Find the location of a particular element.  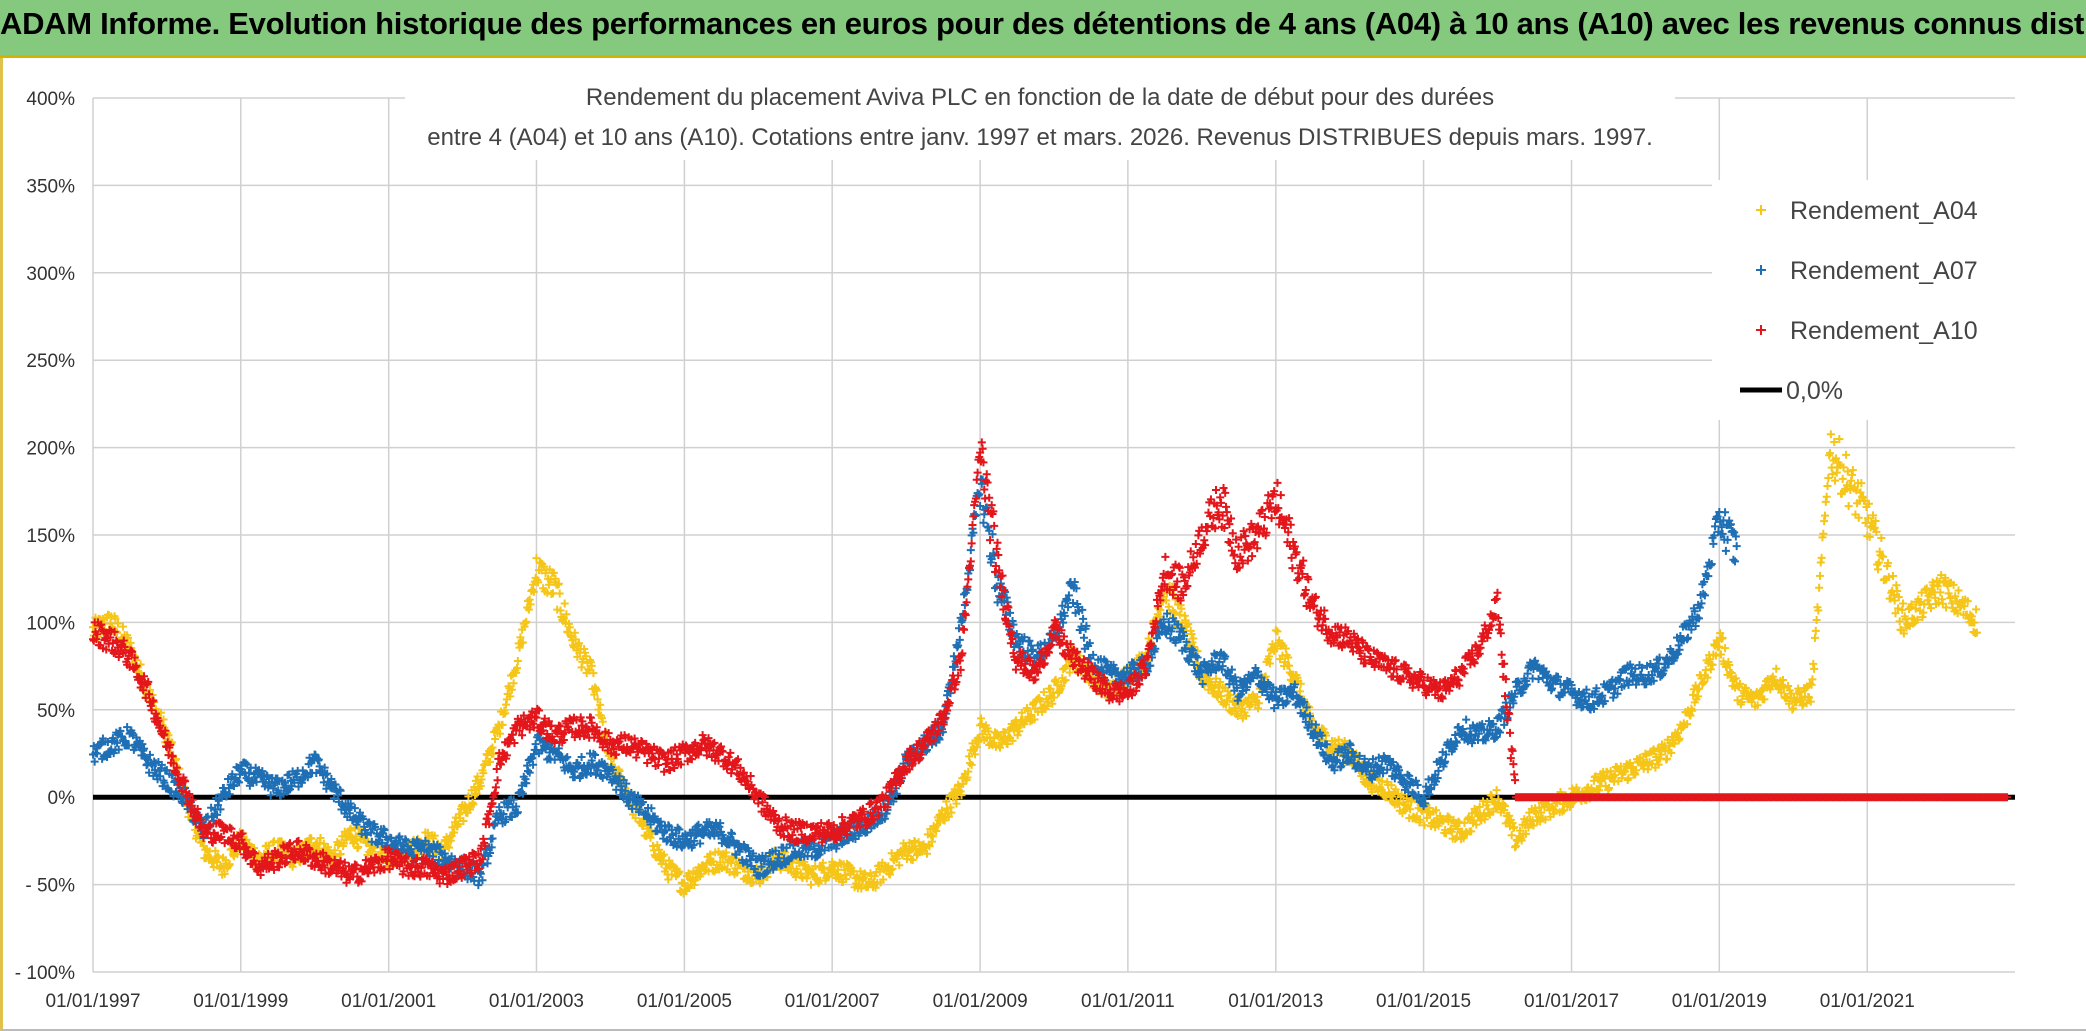

y-tick-label: - 50% is located at coordinates (50, 886).